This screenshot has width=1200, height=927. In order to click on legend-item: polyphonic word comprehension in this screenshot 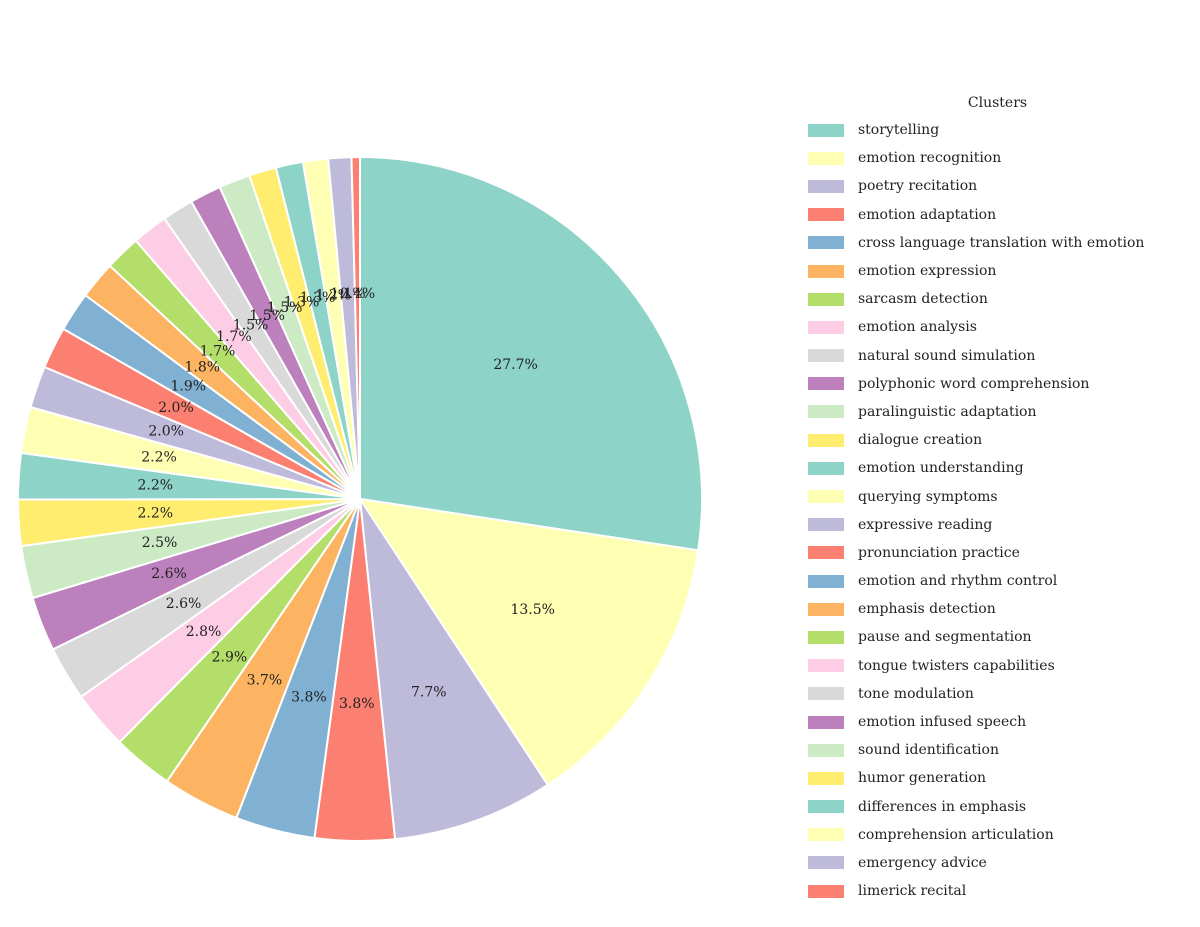, I will do `click(997, 384)`.